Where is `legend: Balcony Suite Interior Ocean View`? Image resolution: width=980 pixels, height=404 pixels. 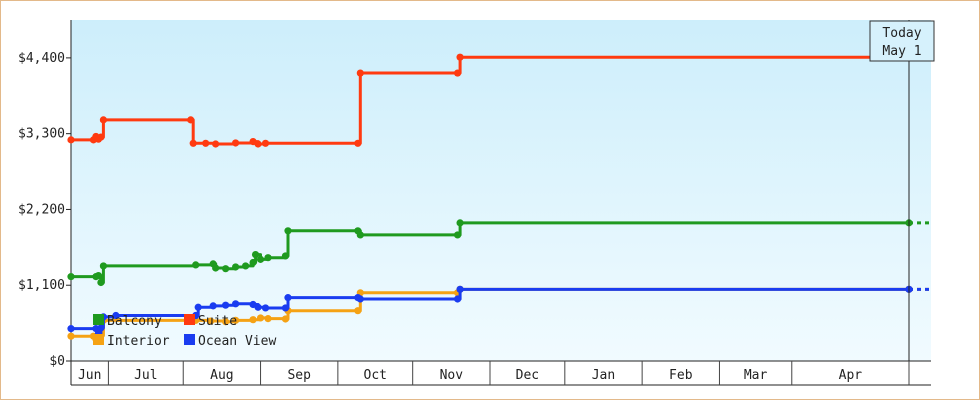 legend: Balcony Suite Interior Ocean View is located at coordinates (184, 331).